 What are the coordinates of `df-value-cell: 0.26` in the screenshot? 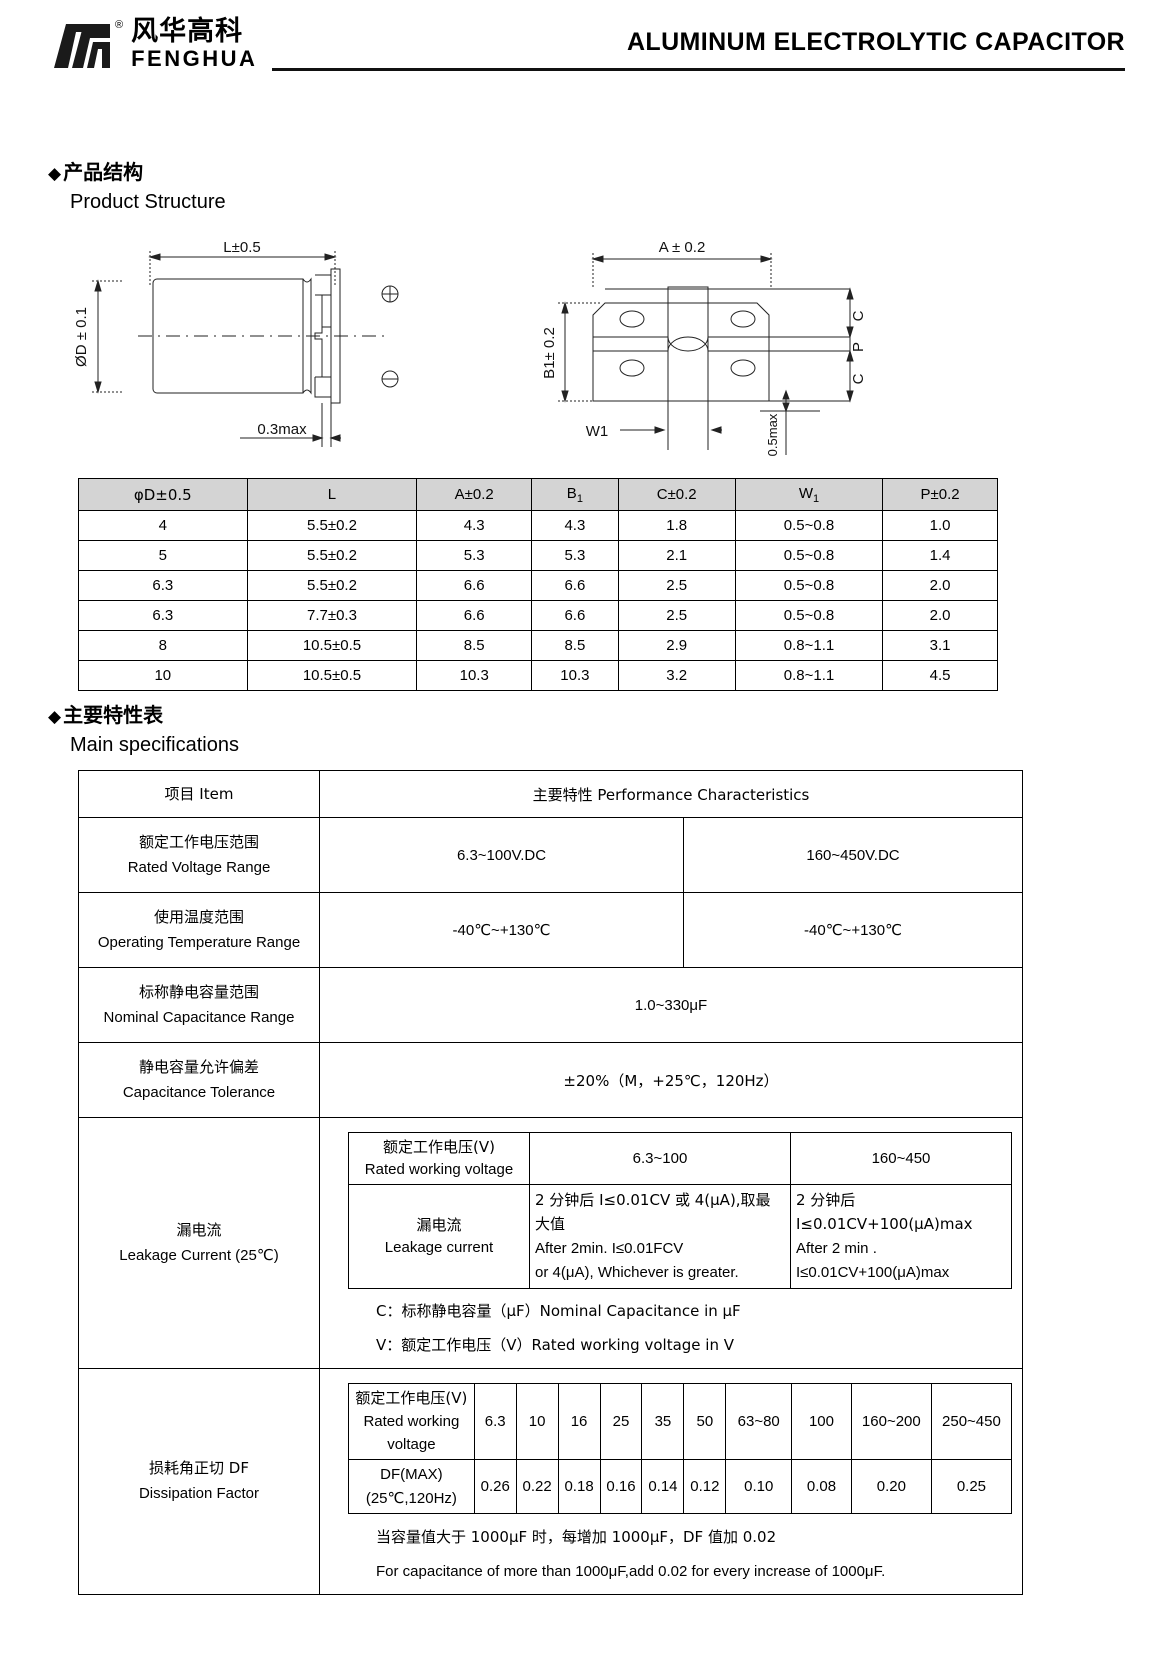 It's located at (495, 1486).